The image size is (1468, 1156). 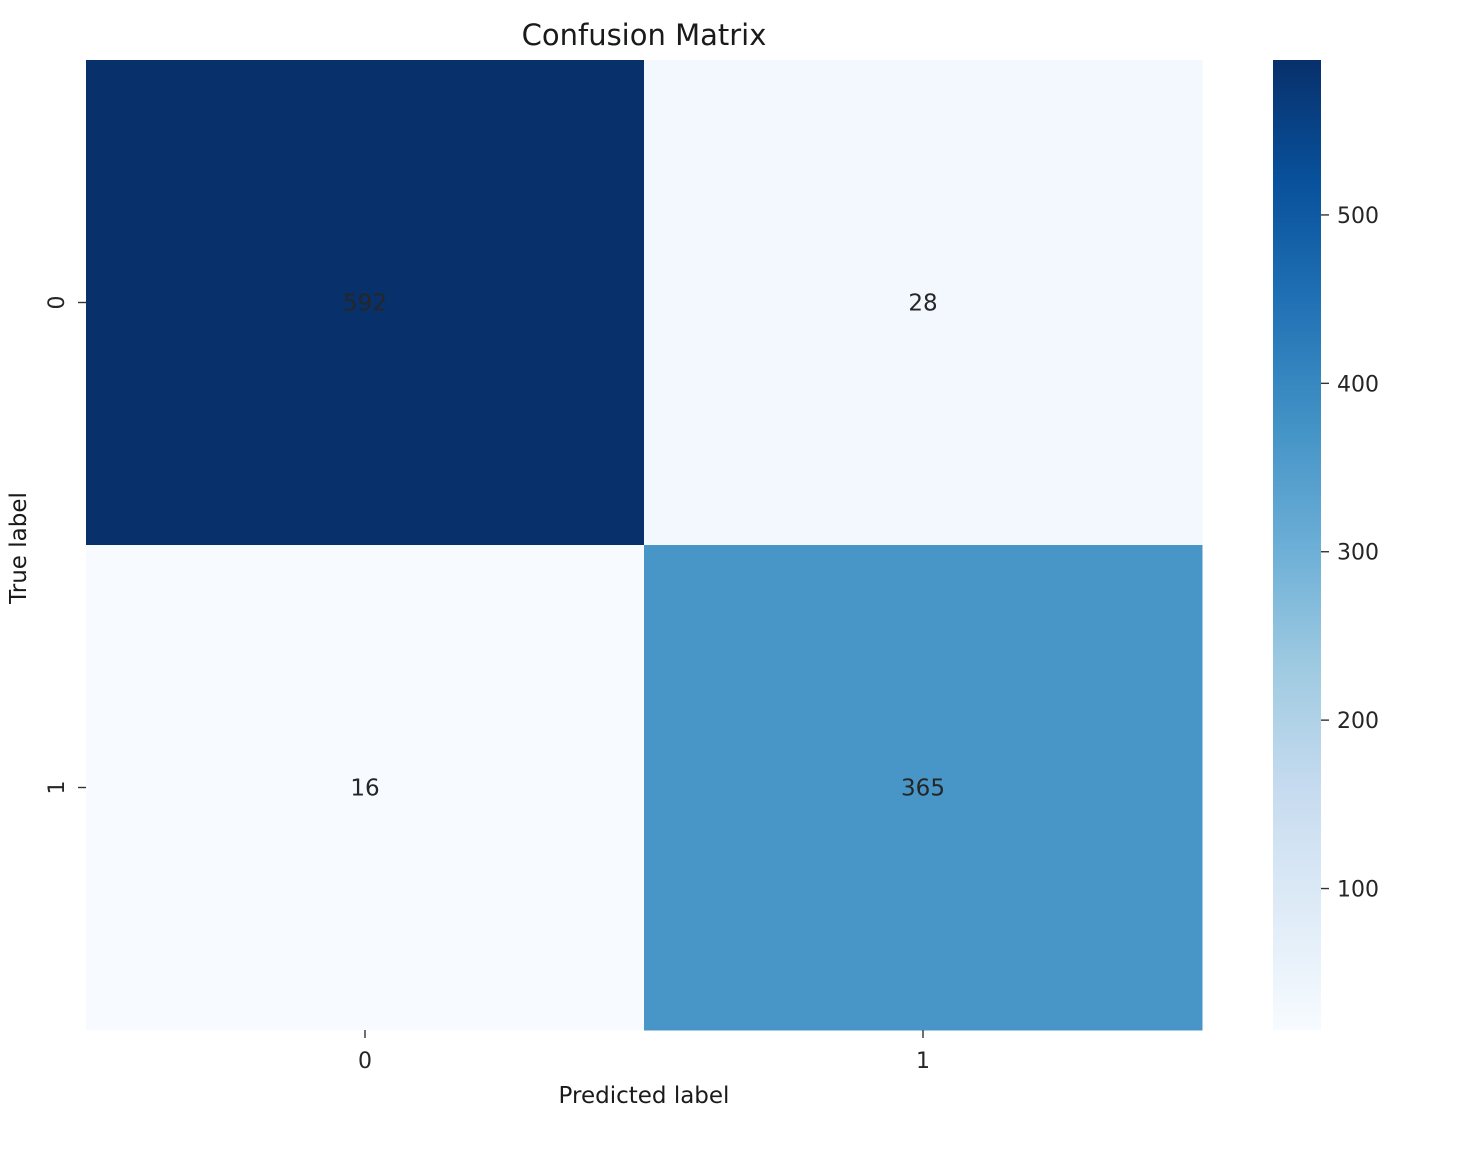 What do you see at coordinates (1358, 890) in the screenshot?
I see `colorbar-tick-label: 100` at bounding box center [1358, 890].